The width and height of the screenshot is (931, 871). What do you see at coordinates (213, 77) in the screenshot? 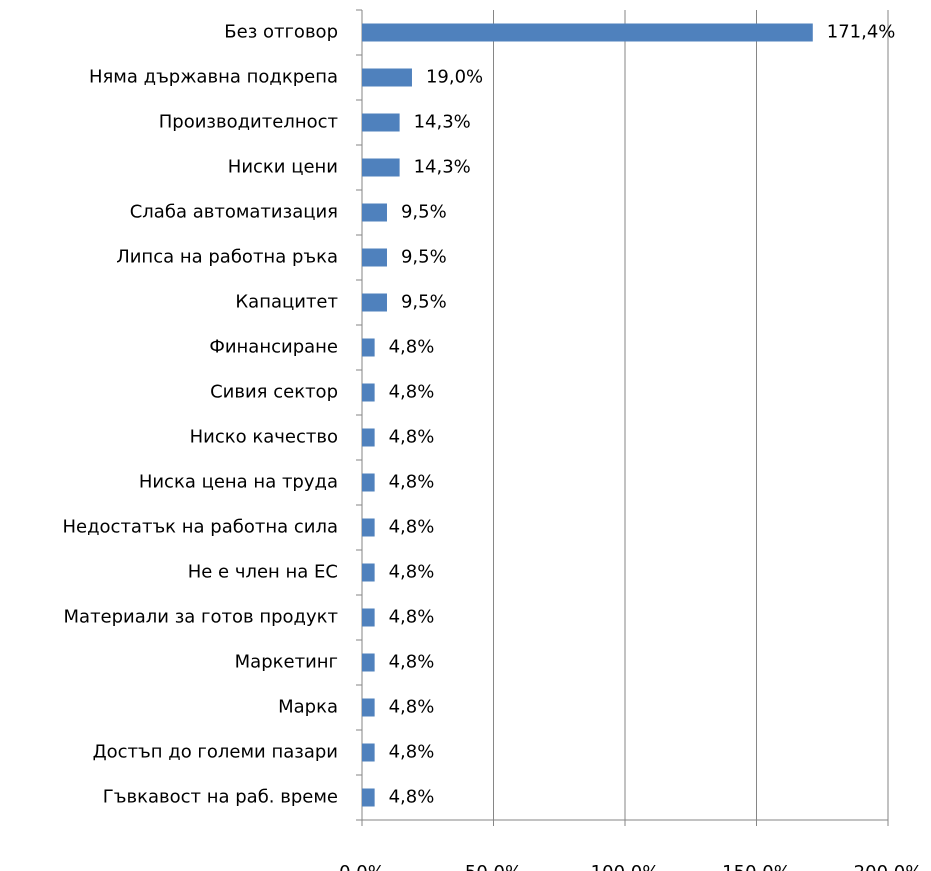
I see `y-tick-label: Няма държавна подкрепа` at bounding box center [213, 77].